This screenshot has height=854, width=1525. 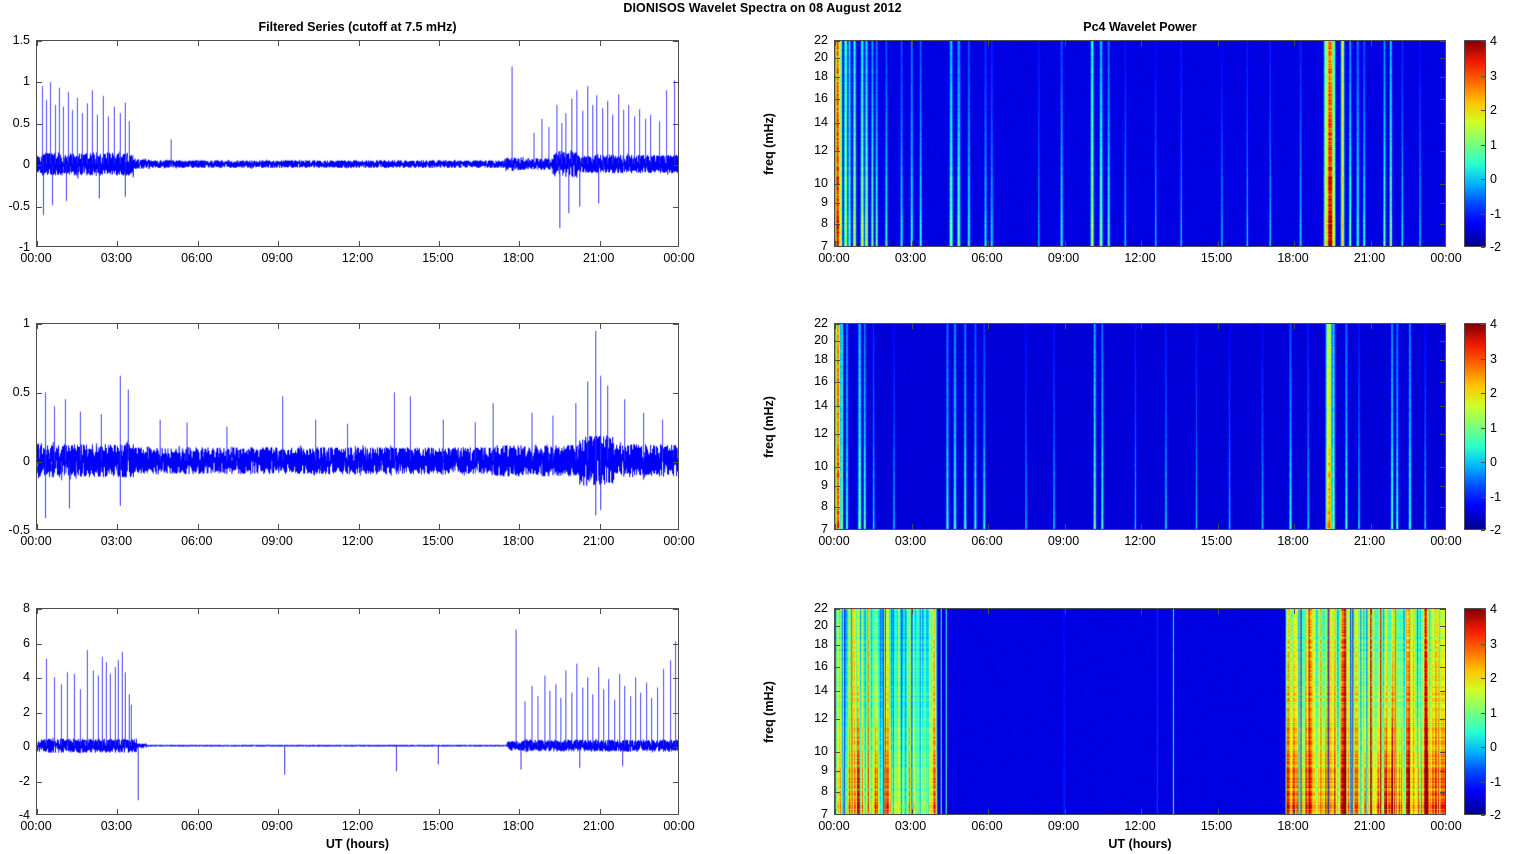 I want to click on colorbar-tick-label: 3, so click(x=1493, y=643).